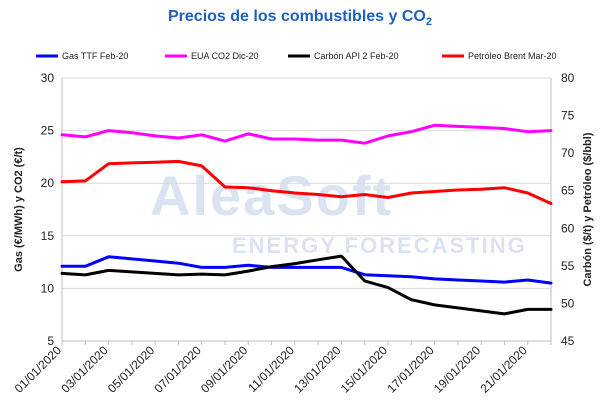 This screenshot has height=414, width=600. I want to click on chart-title: Precios de los combustibles y CO2, so click(300, 18).